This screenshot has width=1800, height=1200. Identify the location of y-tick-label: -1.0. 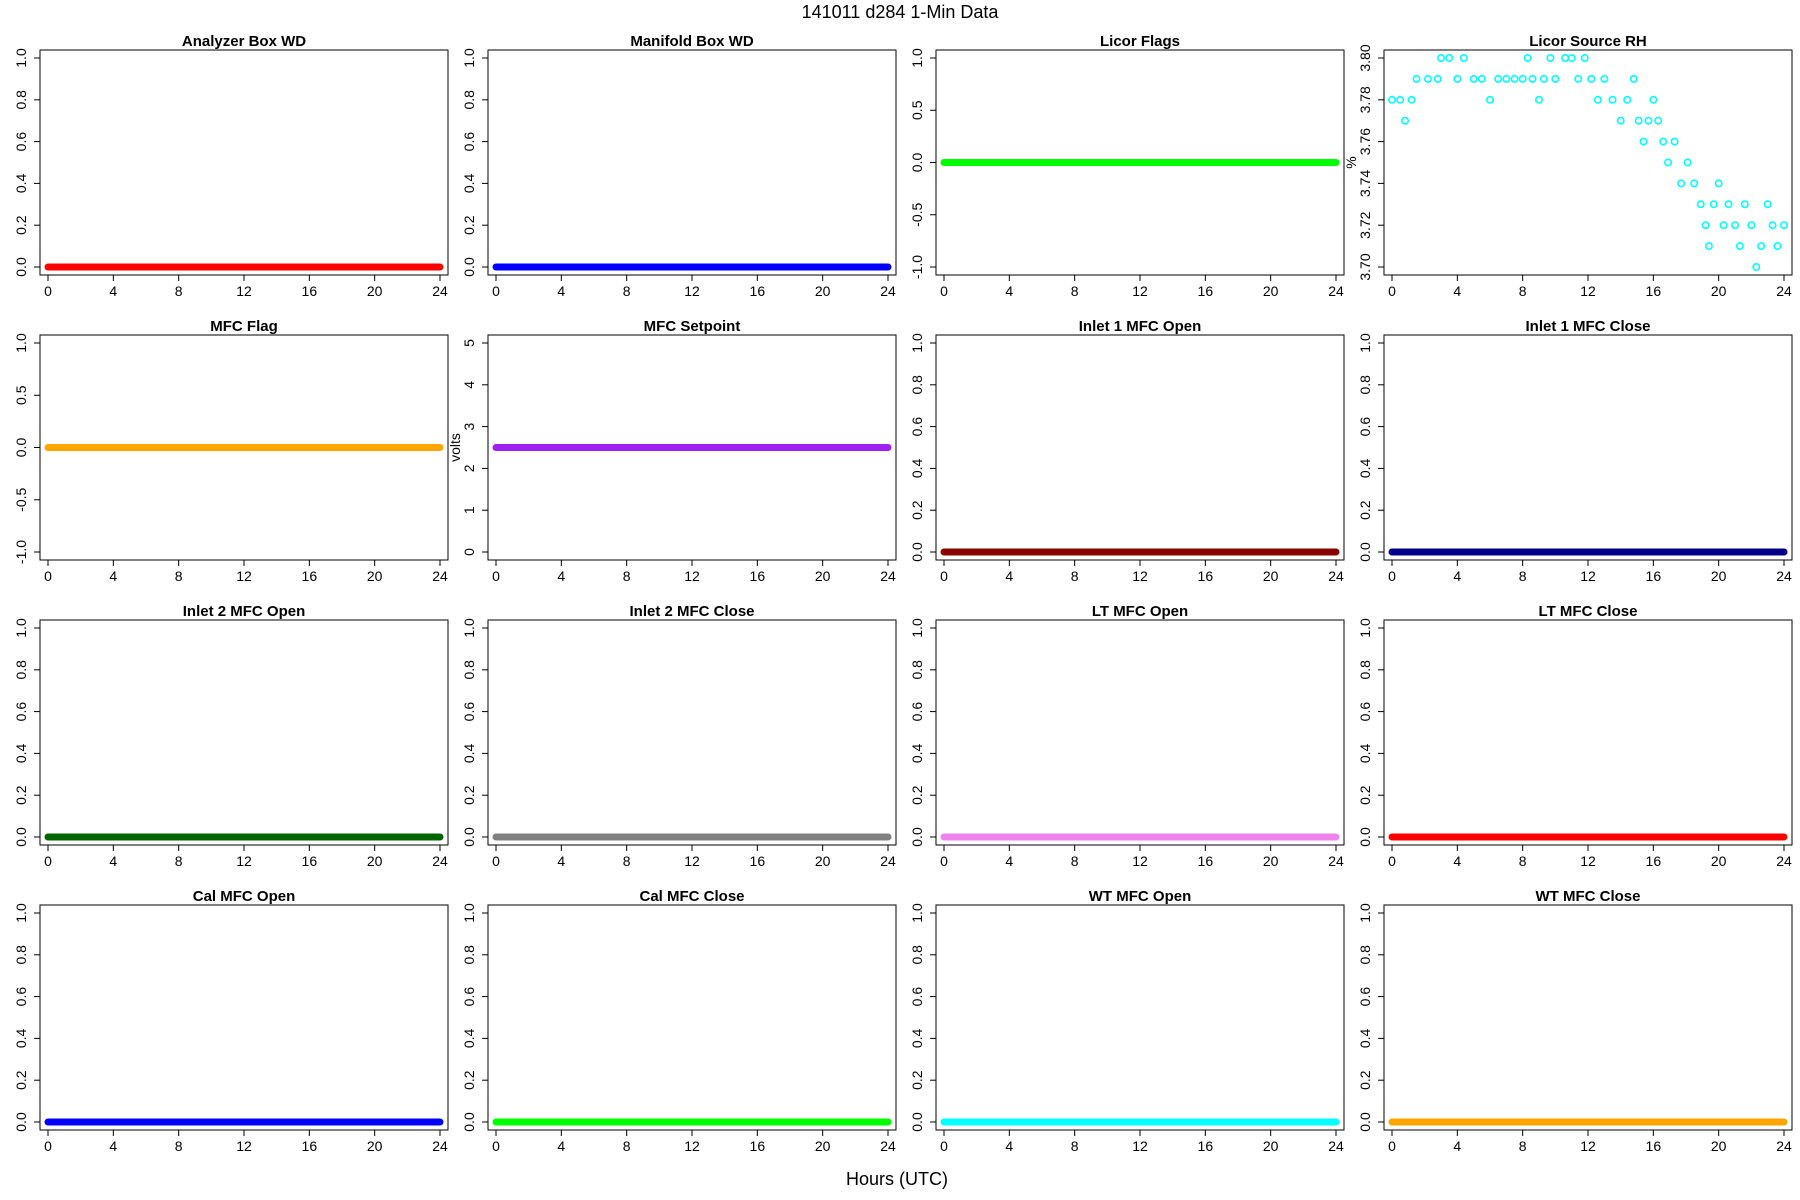
(21, 552).